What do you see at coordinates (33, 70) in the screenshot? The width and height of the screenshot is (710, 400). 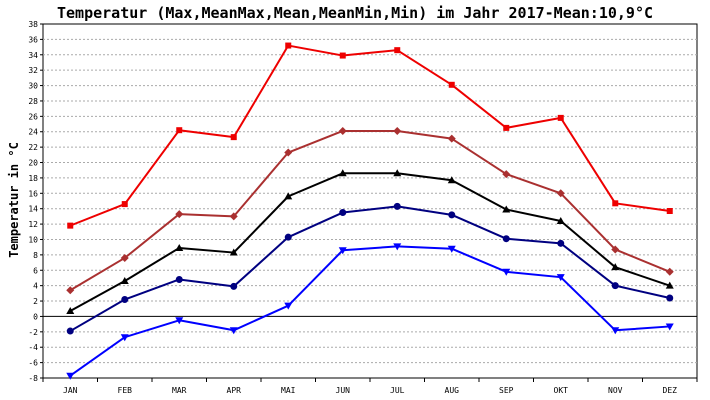 I see `y-tick-label: 32` at bounding box center [33, 70].